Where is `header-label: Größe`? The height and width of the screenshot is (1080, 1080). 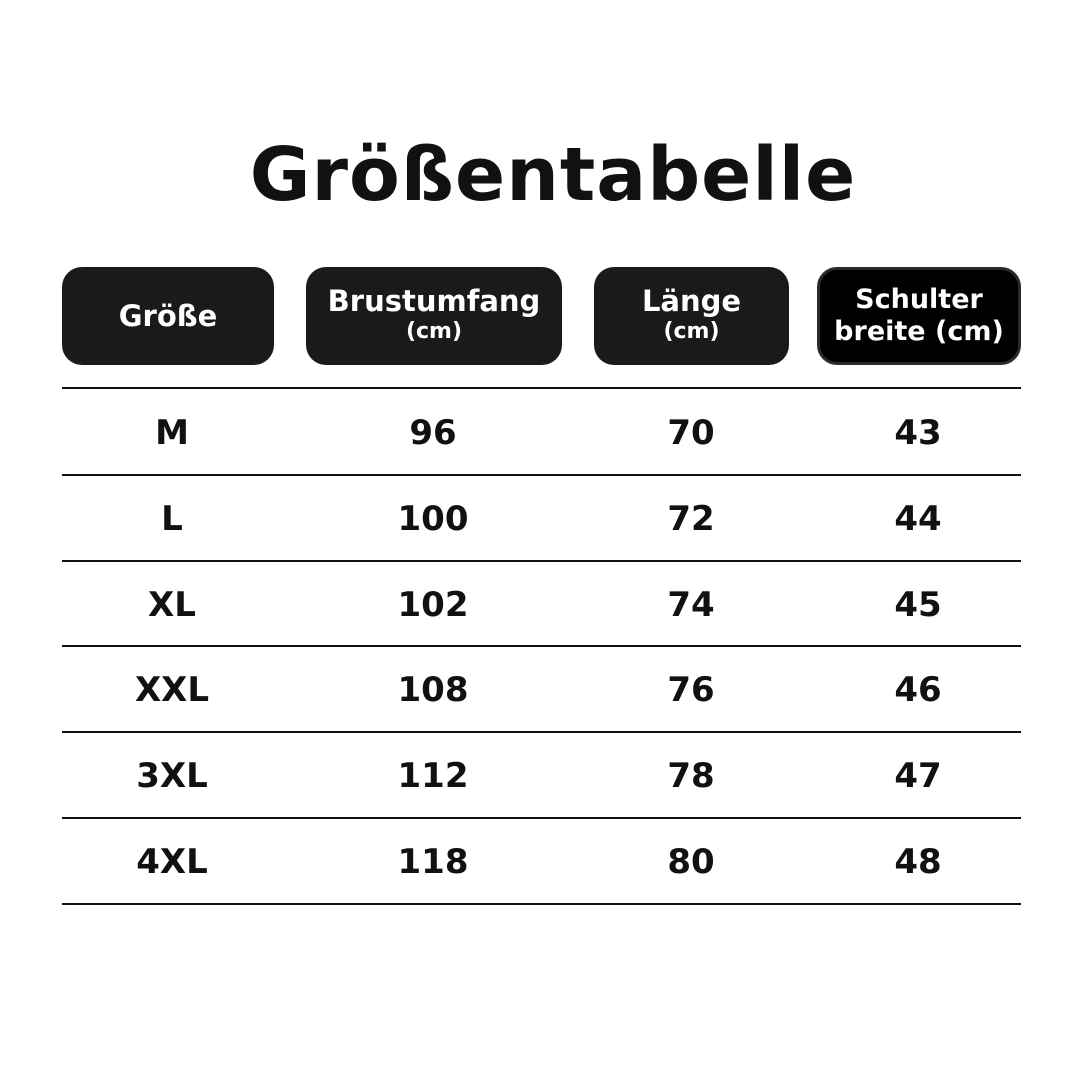
header-label: Größe is located at coordinates (168, 316).